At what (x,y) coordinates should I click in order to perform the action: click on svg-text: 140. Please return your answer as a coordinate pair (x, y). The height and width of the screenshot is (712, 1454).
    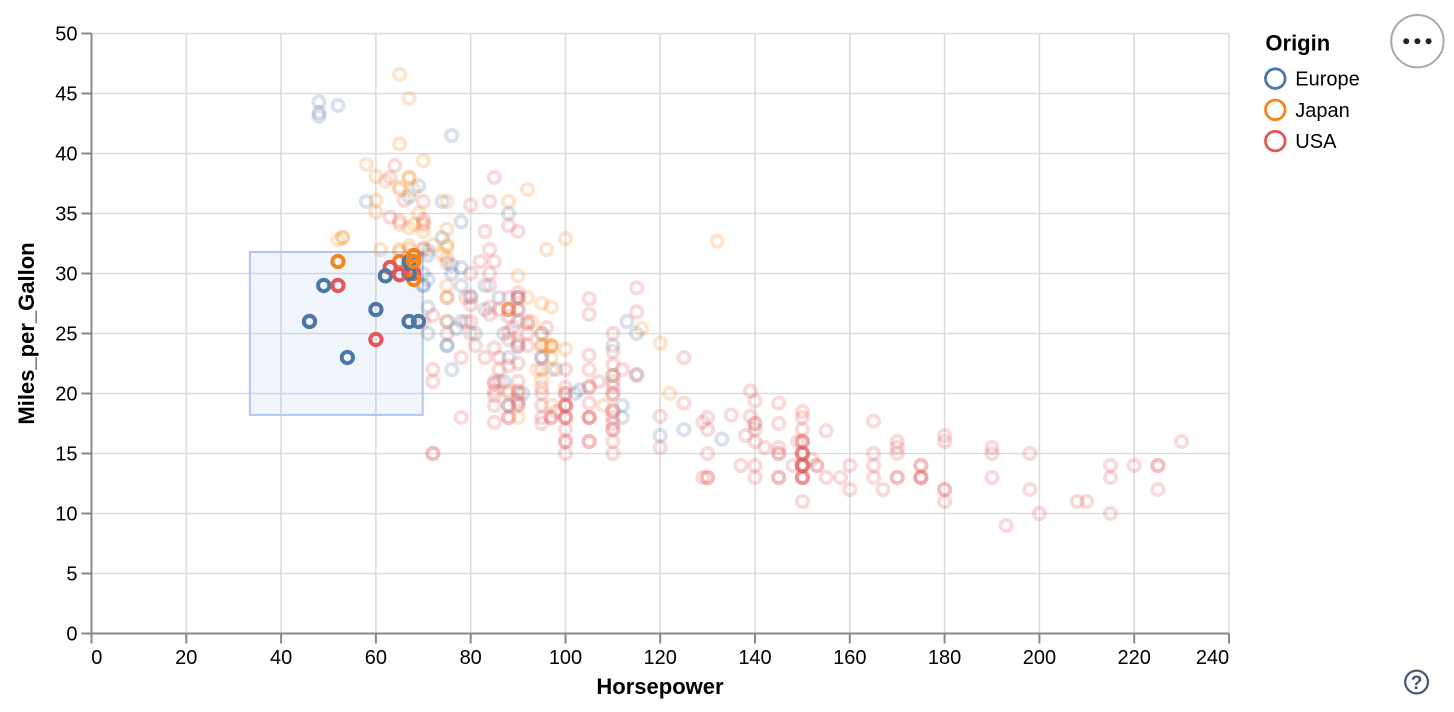
    Looking at the image, I should click on (754, 658).